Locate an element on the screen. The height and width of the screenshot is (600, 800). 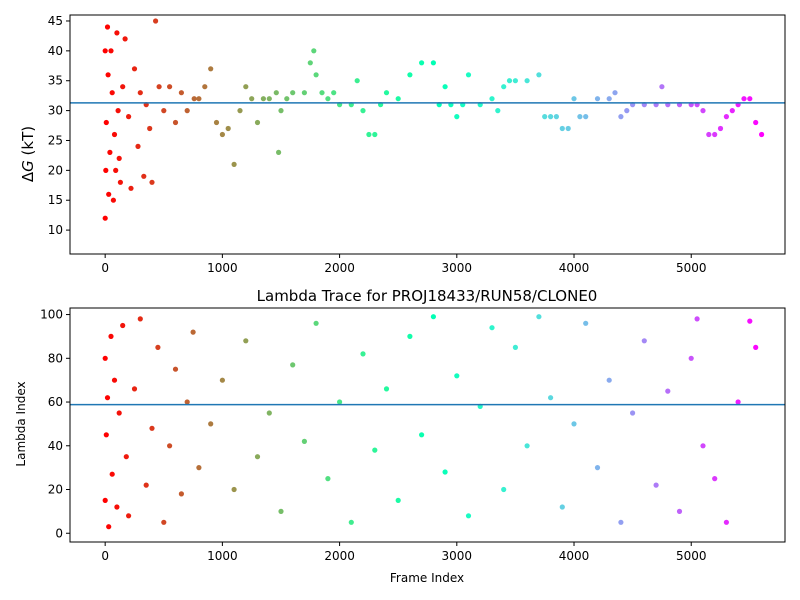
delta-g-y-label-var: G is located at coordinates (28, 166).